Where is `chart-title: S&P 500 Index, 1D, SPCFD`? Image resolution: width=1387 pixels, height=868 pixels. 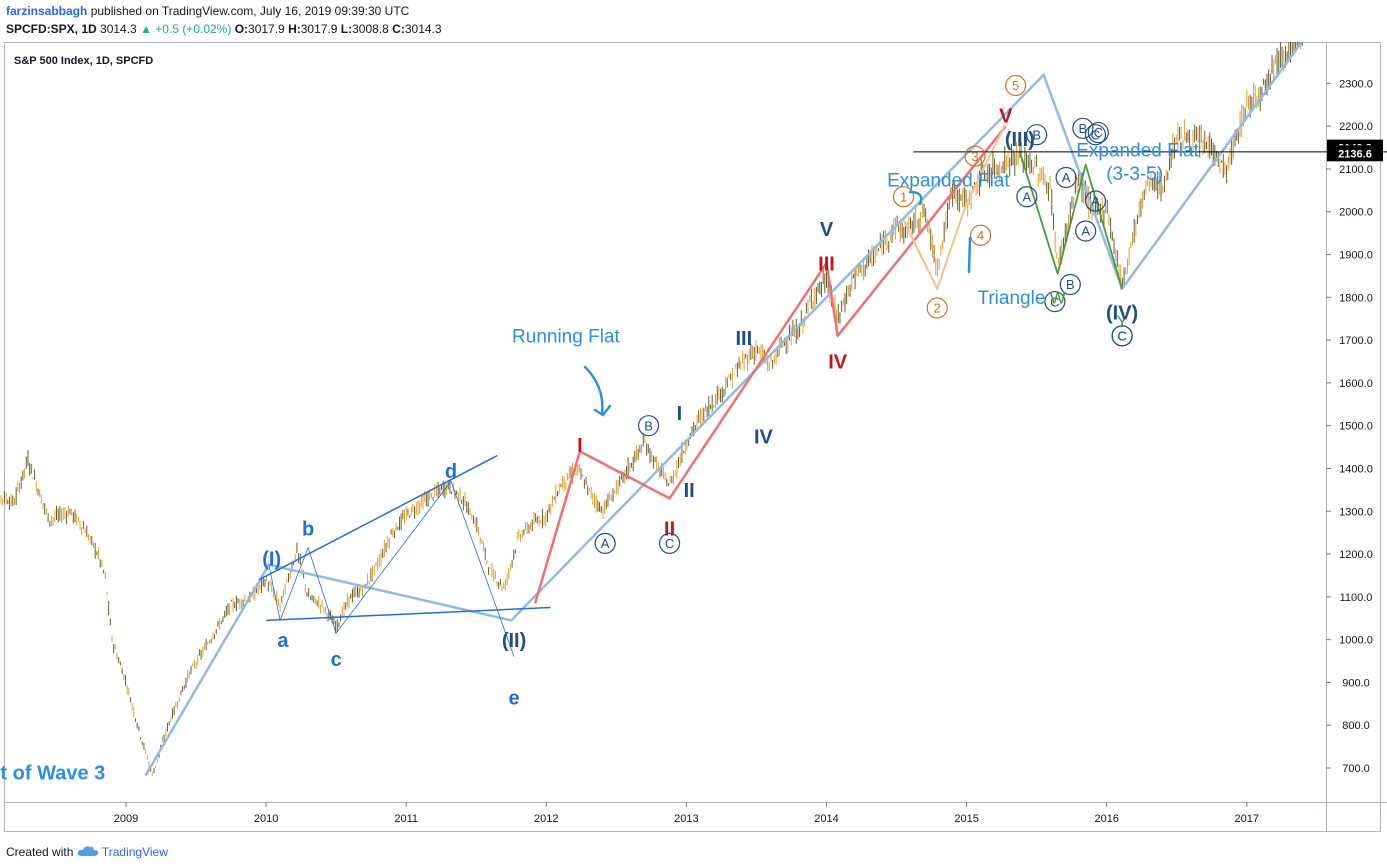 chart-title: S&P 500 Index, 1D, SPCFD is located at coordinates (83, 61).